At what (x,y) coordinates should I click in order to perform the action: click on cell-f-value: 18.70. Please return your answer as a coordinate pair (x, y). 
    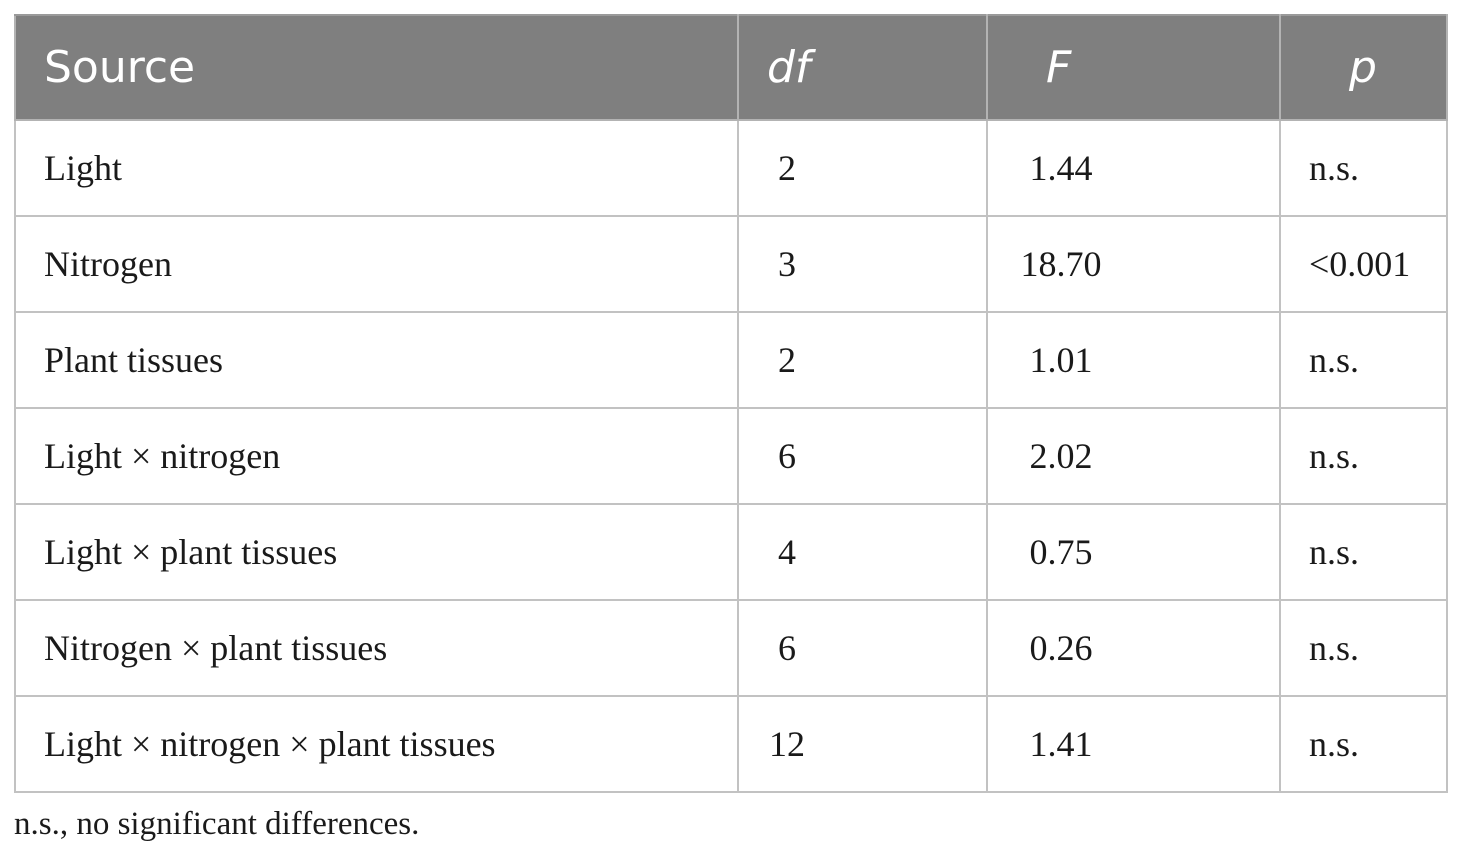
    Looking at the image, I should click on (1061, 264).